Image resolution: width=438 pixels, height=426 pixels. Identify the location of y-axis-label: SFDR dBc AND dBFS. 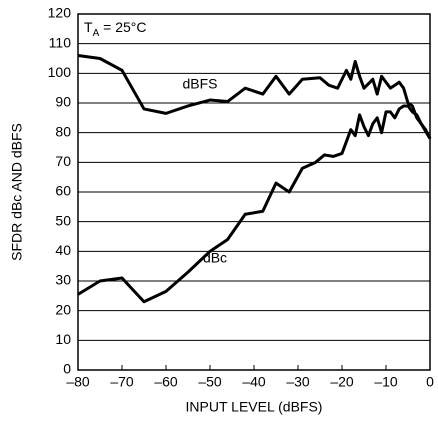
(17, 192).